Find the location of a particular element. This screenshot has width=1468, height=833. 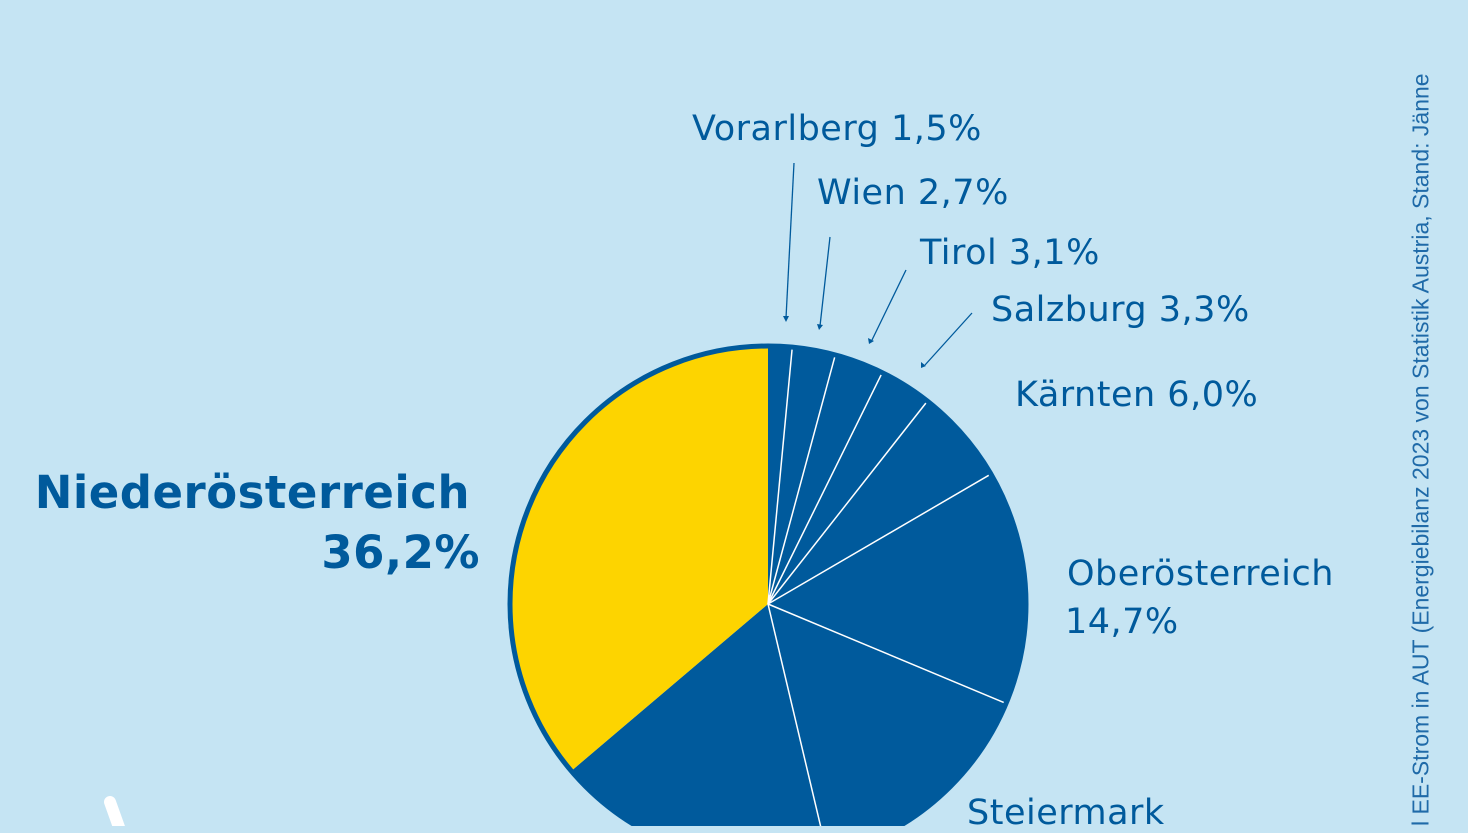

pie-slice-niederösterreich is located at coordinates (639, 558).